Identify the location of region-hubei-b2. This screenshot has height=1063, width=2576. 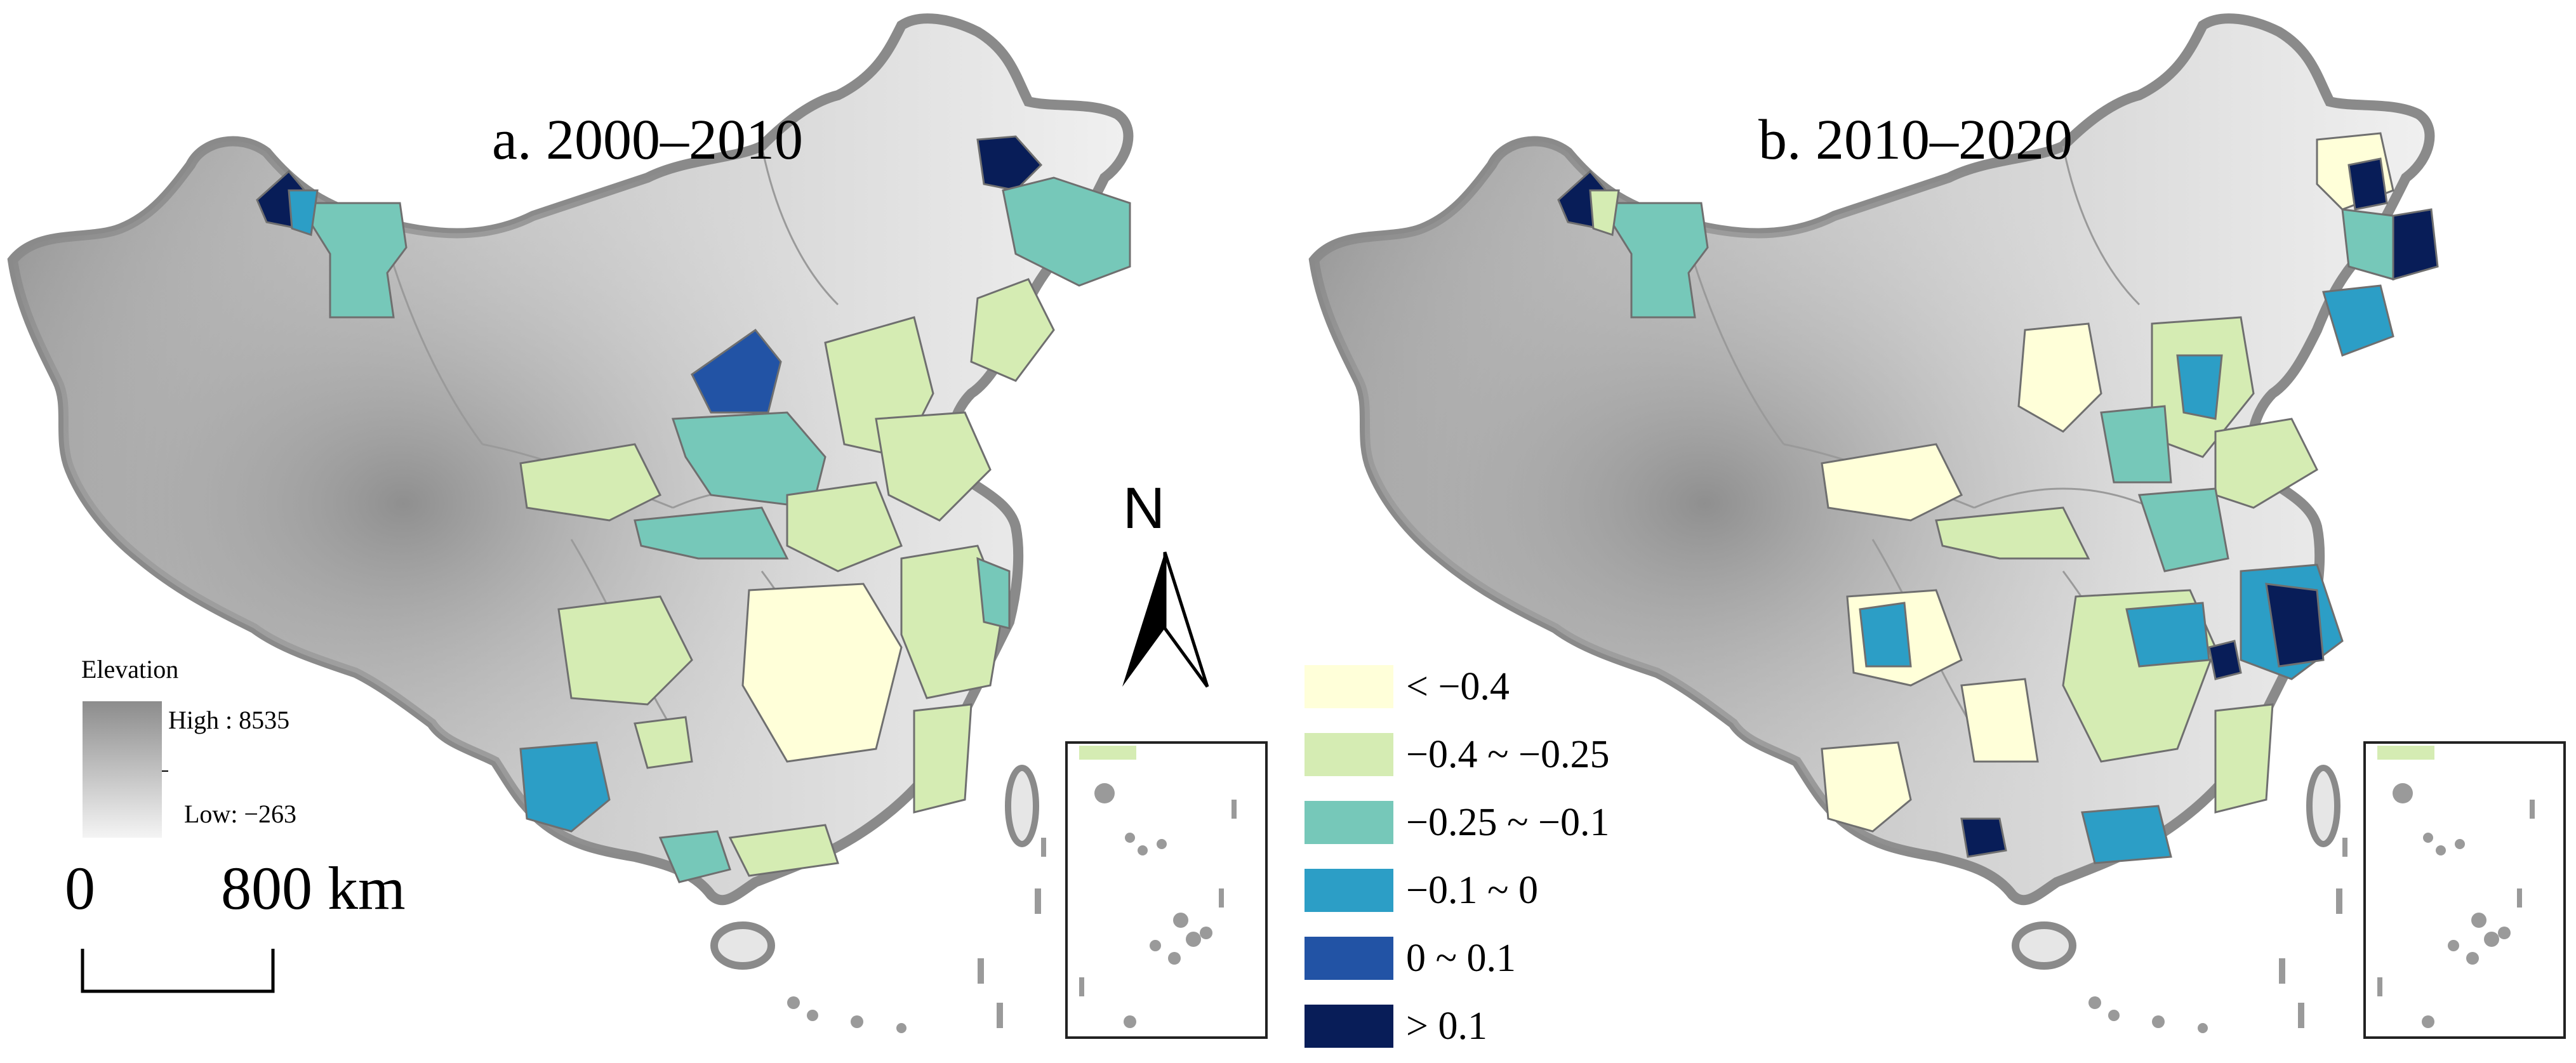
(2167, 635).